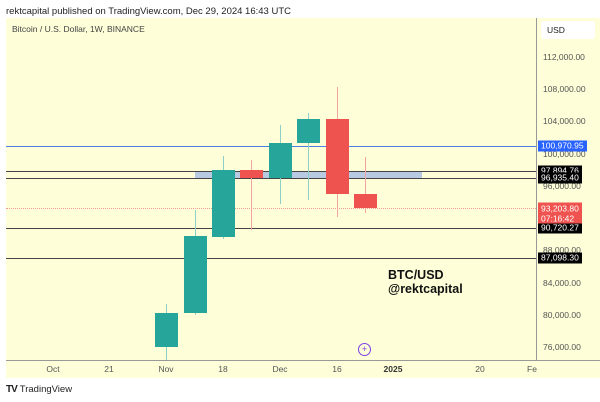 The width and height of the screenshot is (600, 402). Describe the element at coordinates (560, 228) in the screenshot. I see `level-price-tag: 90,720.27` at that location.